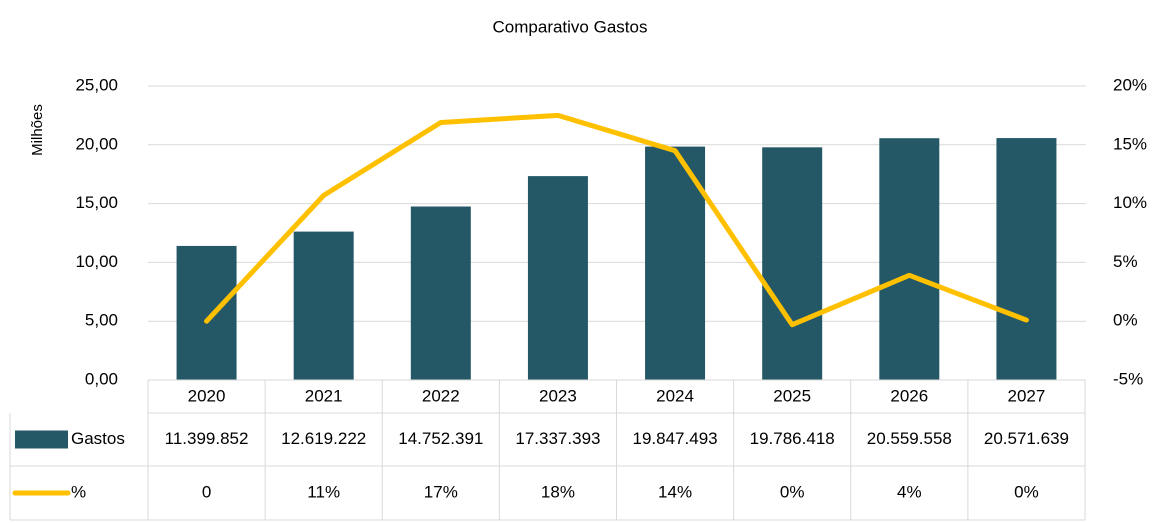 The height and width of the screenshot is (523, 1155). Describe the element at coordinates (206, 491) in the screenshot. I see `data-table-cell: 0` at that location.